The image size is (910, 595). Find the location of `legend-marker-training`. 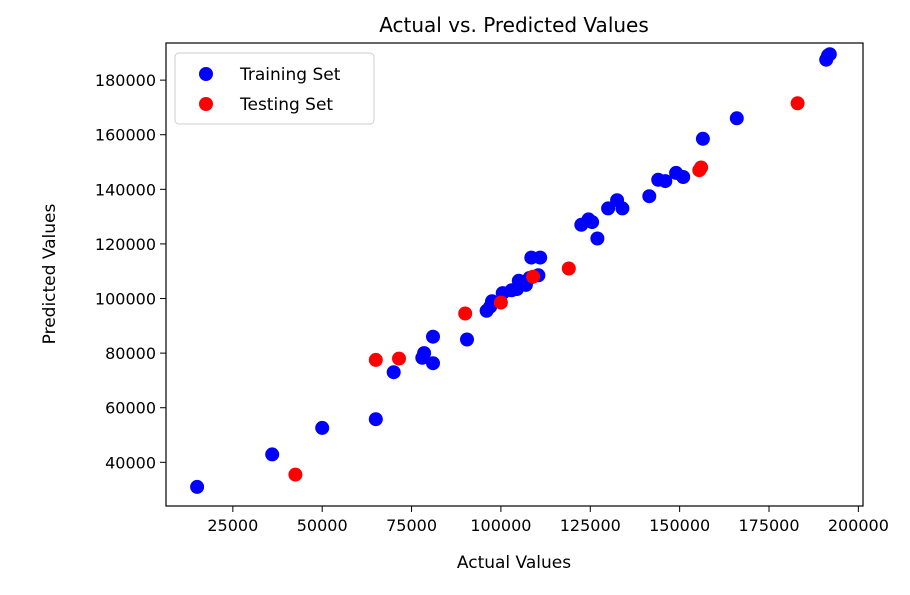

legend-marker-training is located at coordinates (206, 74).